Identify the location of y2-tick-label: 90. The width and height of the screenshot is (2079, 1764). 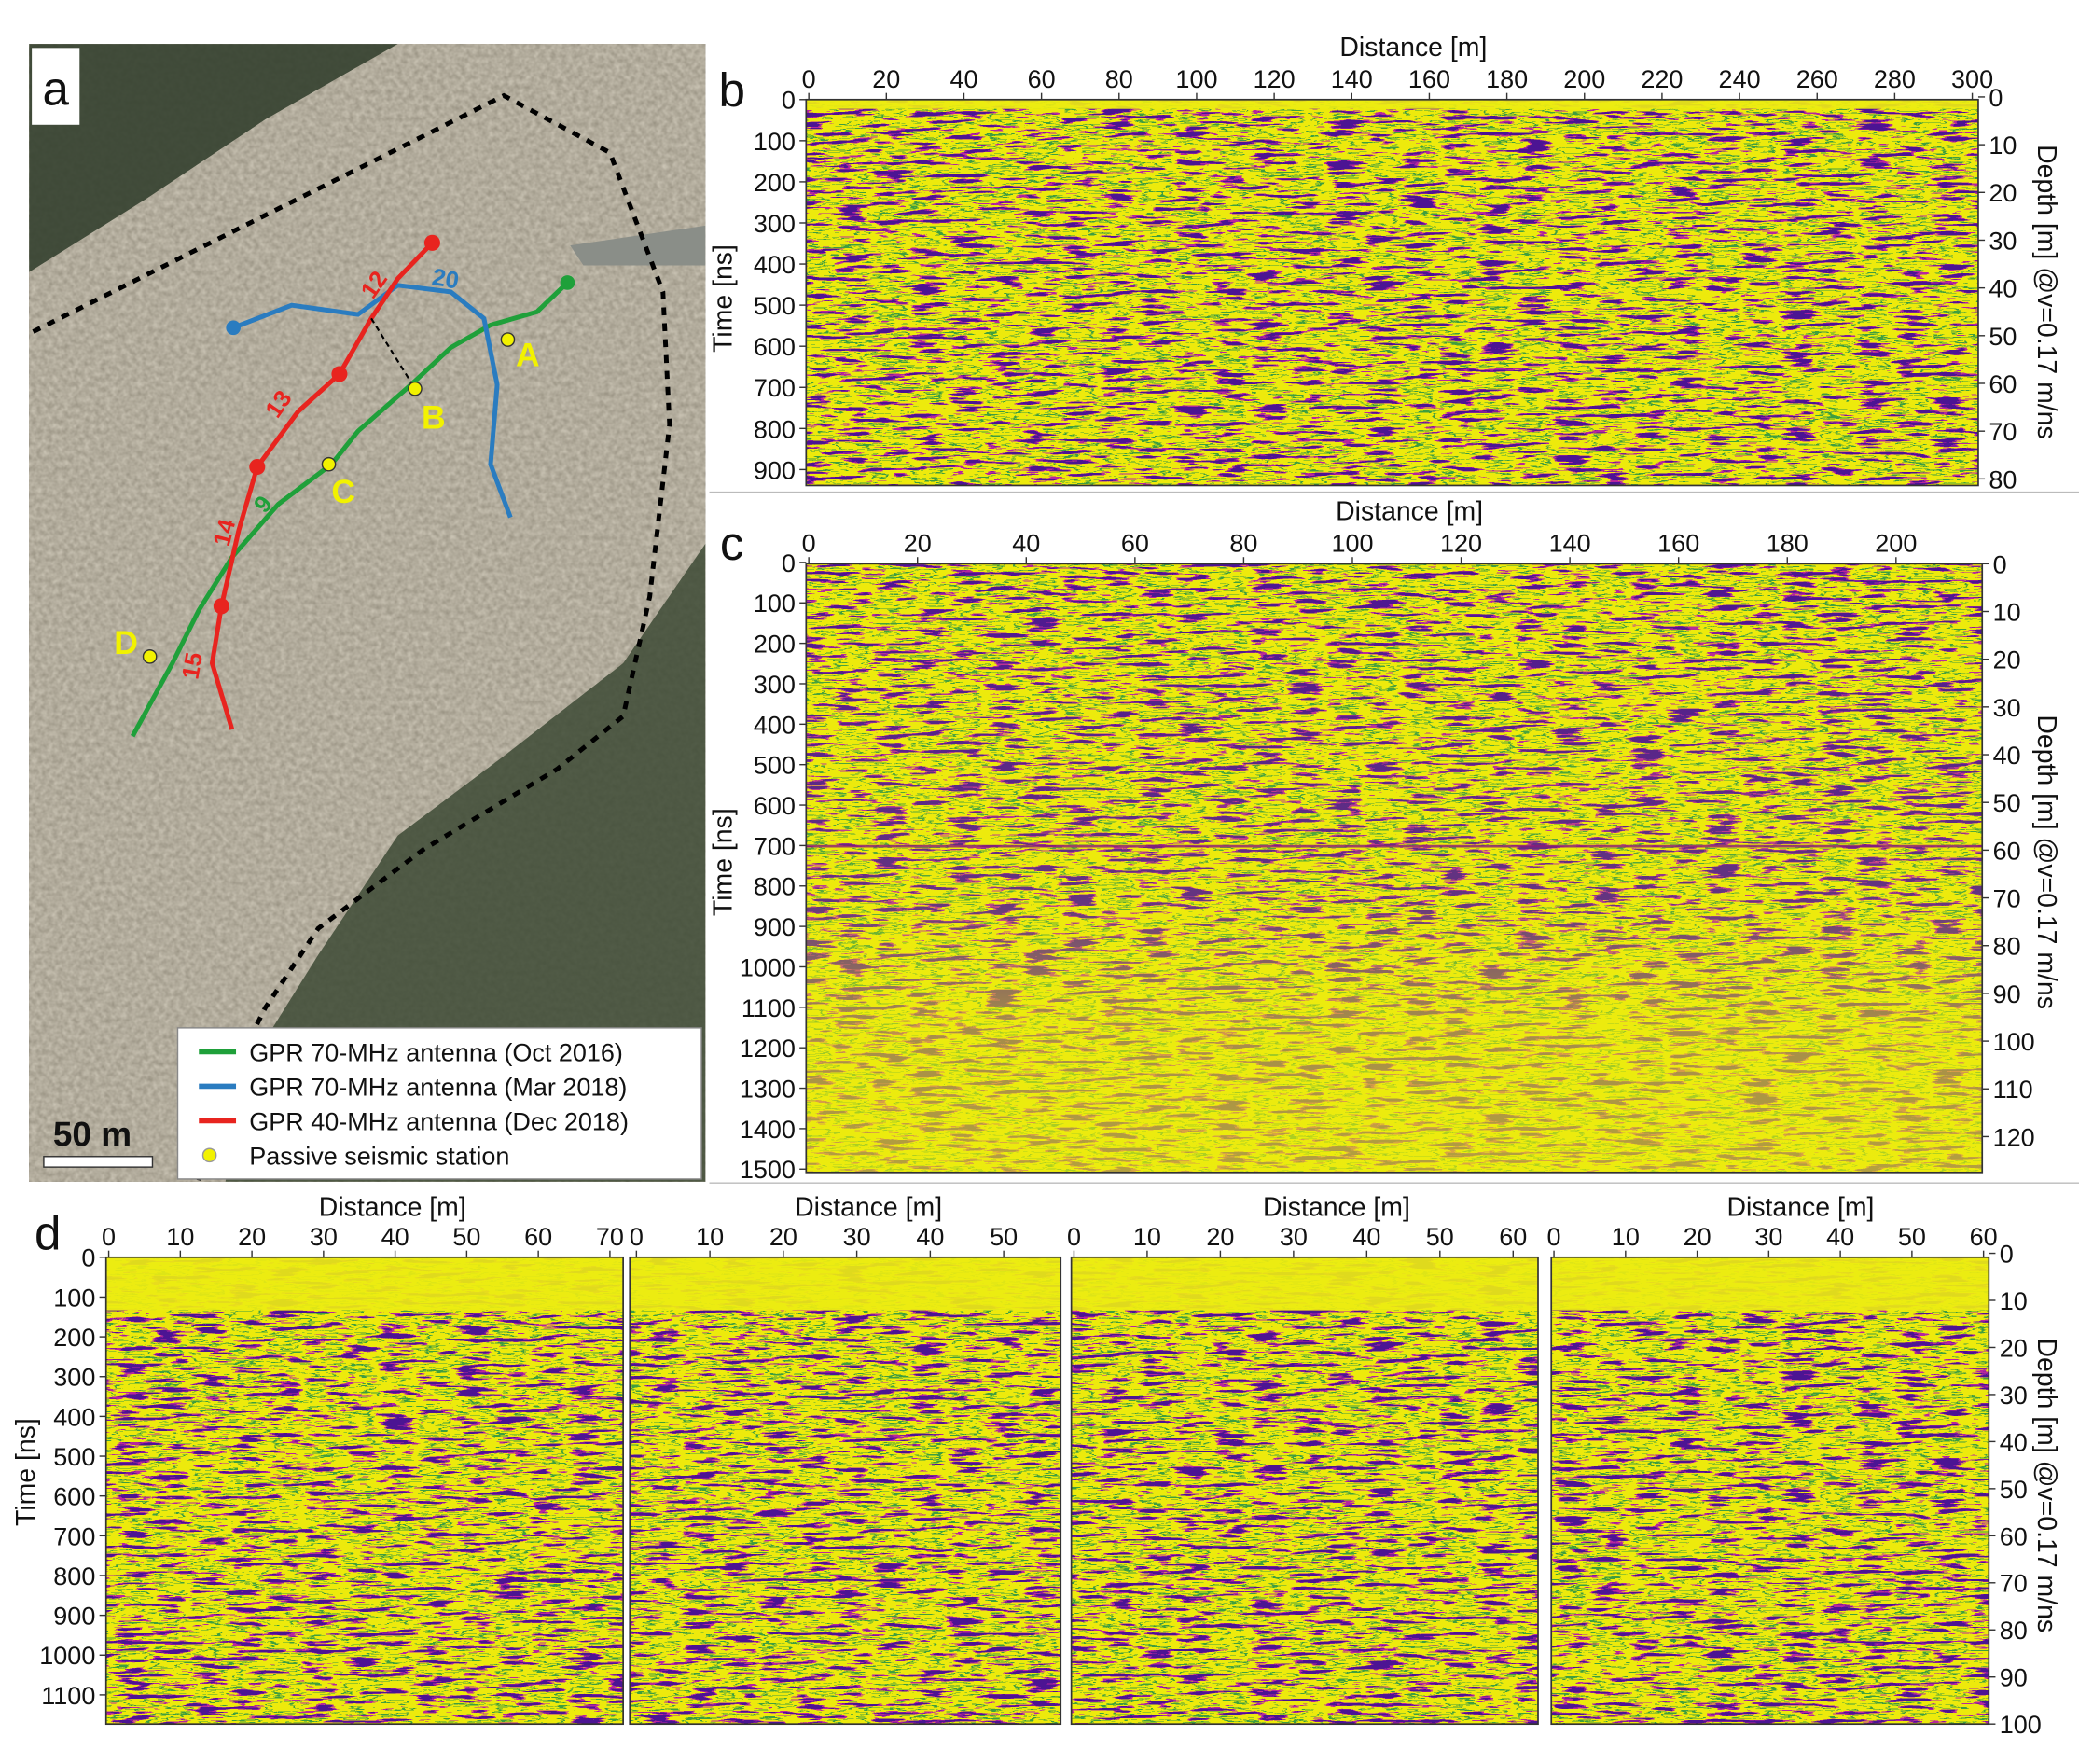
(2014, 1678).